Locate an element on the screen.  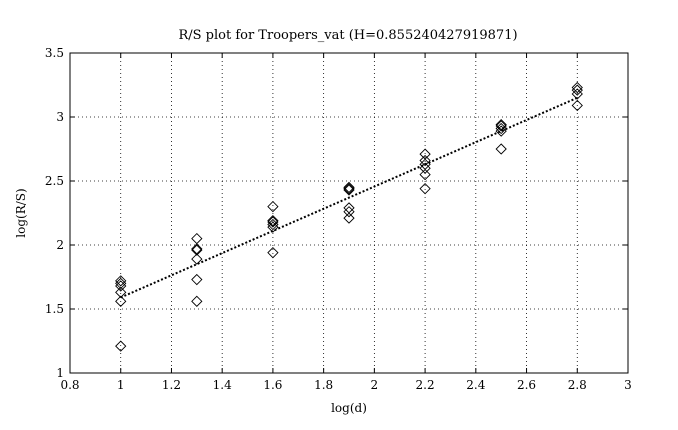
x-tick-label: 1.6 is located at coordinates (272, 385).